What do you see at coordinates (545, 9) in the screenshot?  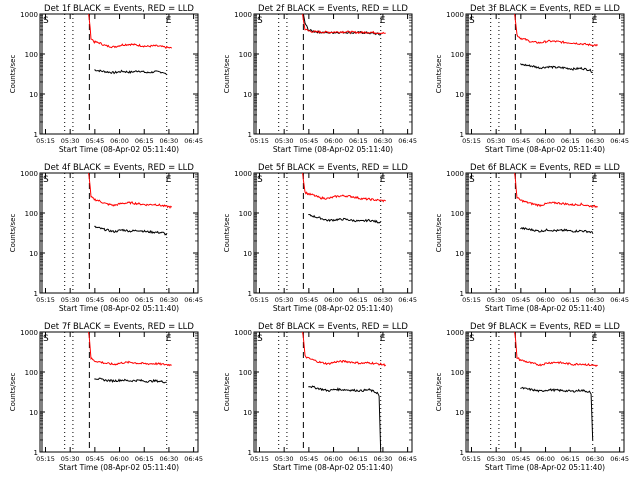 I see `chart-title: Det 3f BLACK = Events, RED = LLD` at bounding box center [545, 9].